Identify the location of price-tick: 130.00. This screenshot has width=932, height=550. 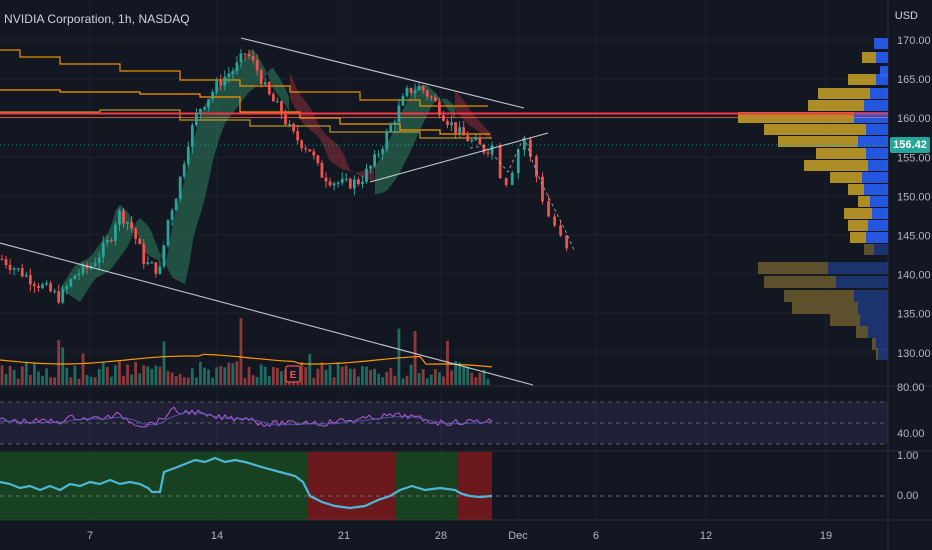
(914, 354).